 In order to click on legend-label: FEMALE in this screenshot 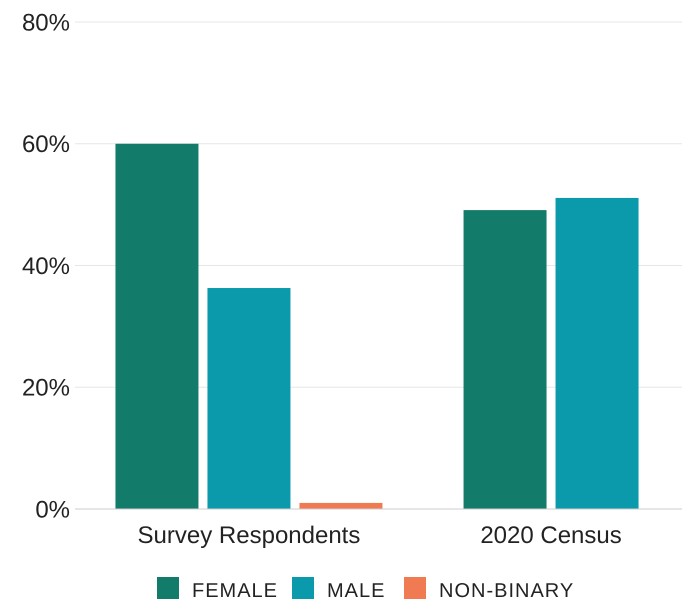, I will do `click(235, 591)`.